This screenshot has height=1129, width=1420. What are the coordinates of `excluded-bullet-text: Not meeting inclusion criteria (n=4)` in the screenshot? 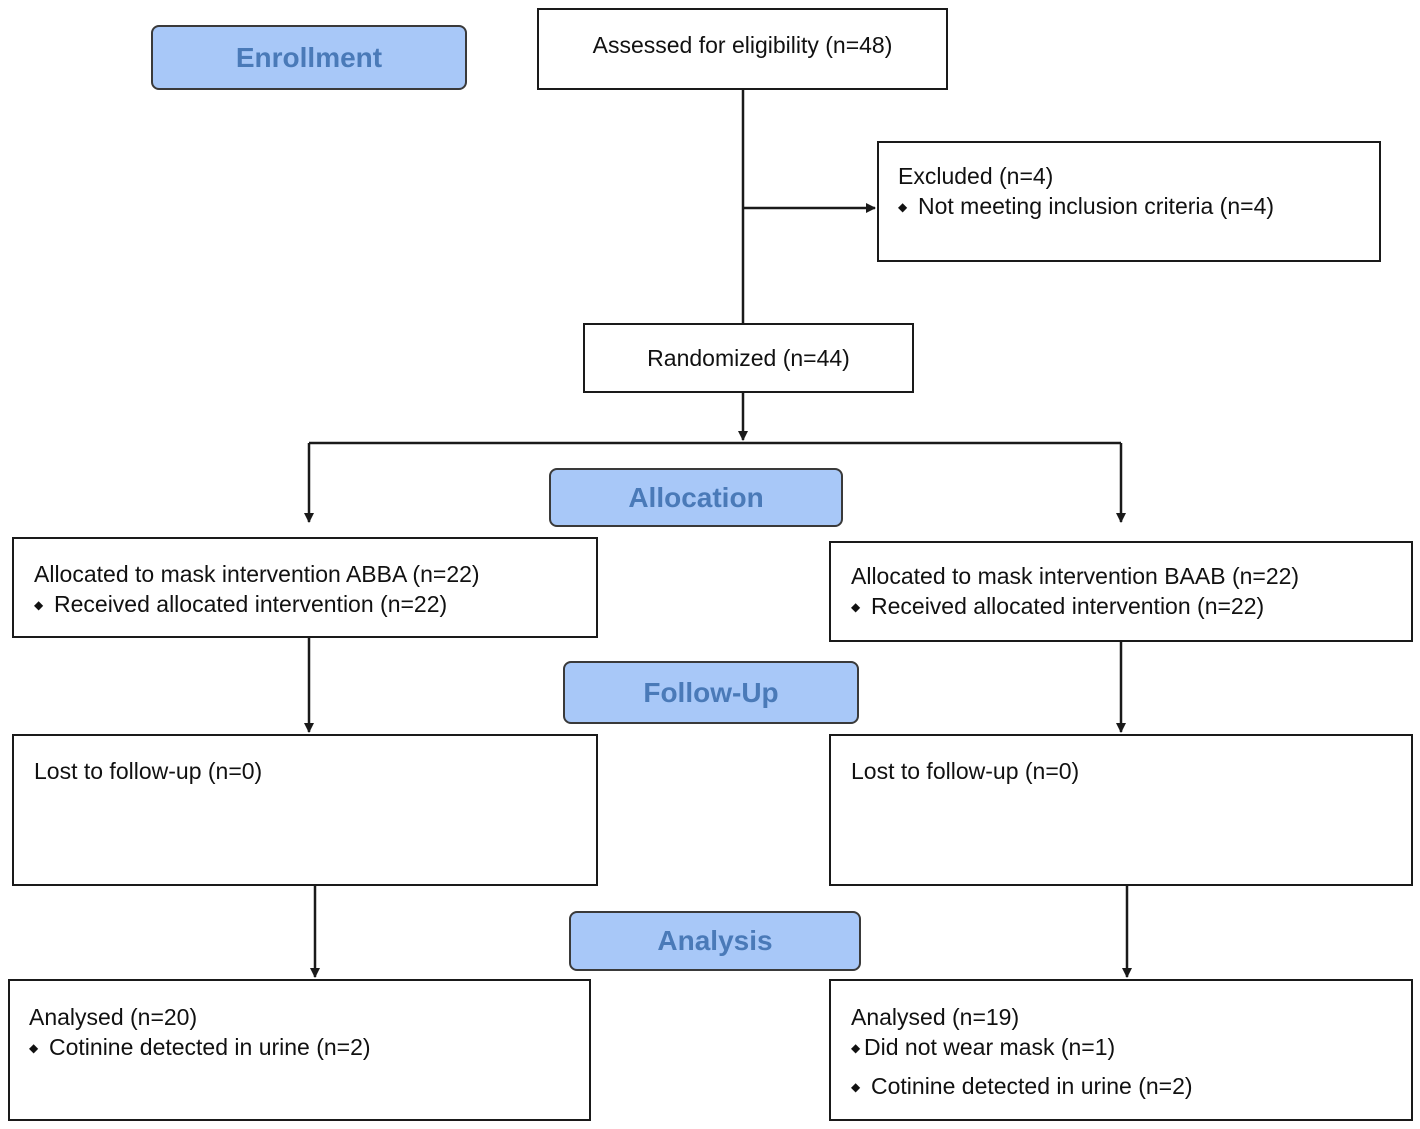 It's located at (1096, 206).